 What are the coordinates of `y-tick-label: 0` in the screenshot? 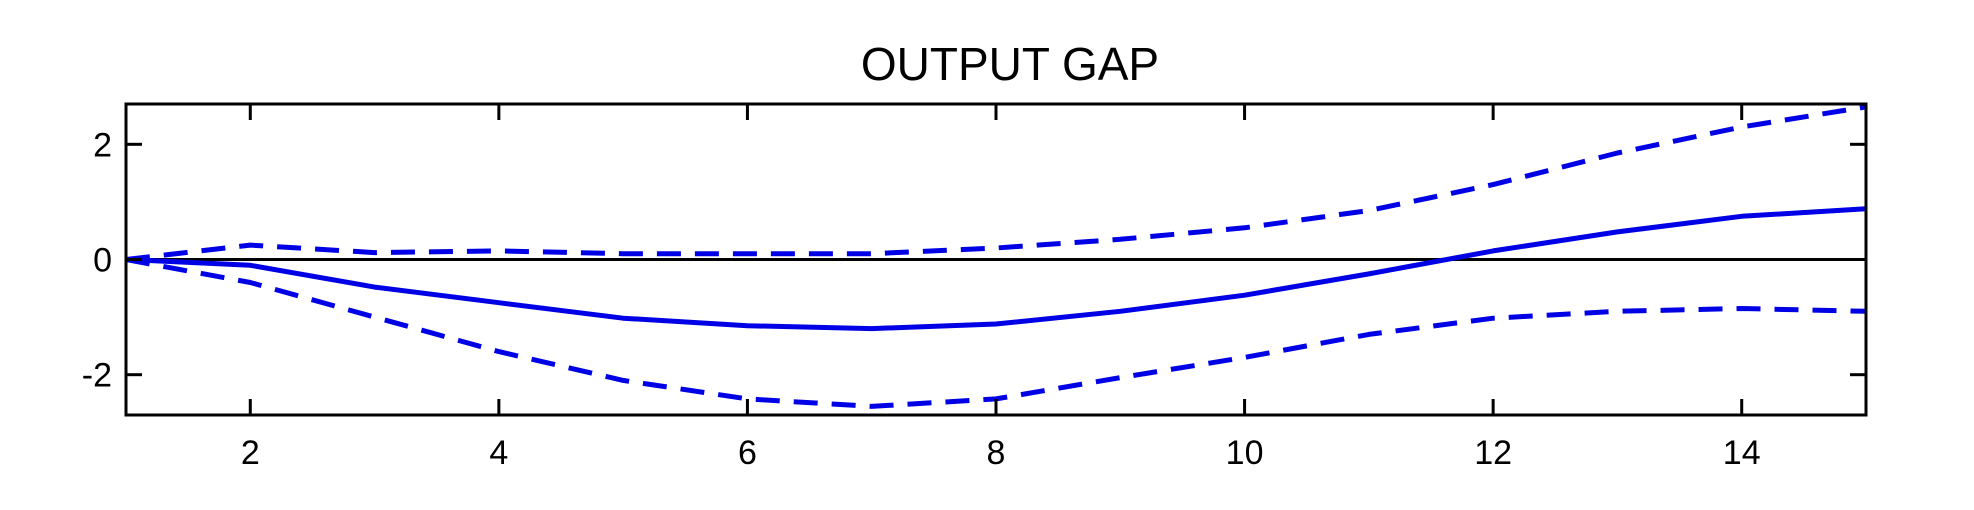 It's located at (102, 261).